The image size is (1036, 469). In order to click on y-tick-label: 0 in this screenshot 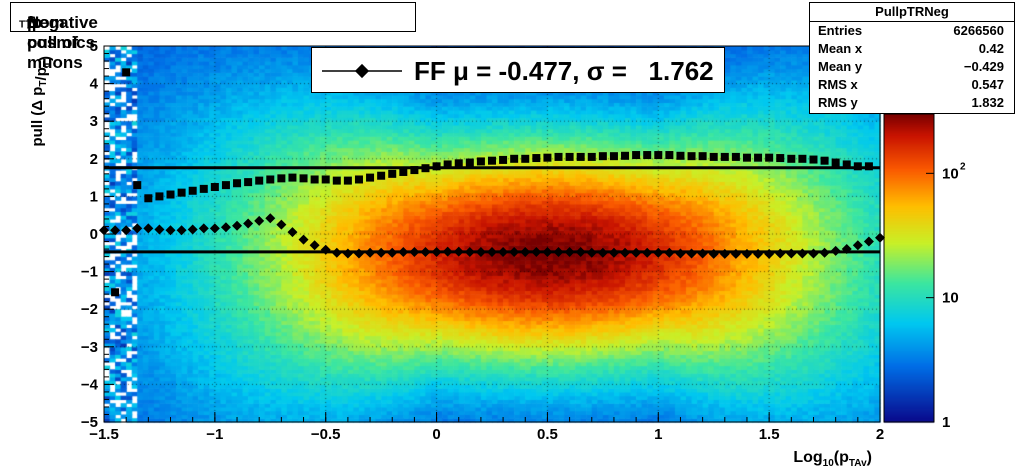, I will do `click(94, 234)`.